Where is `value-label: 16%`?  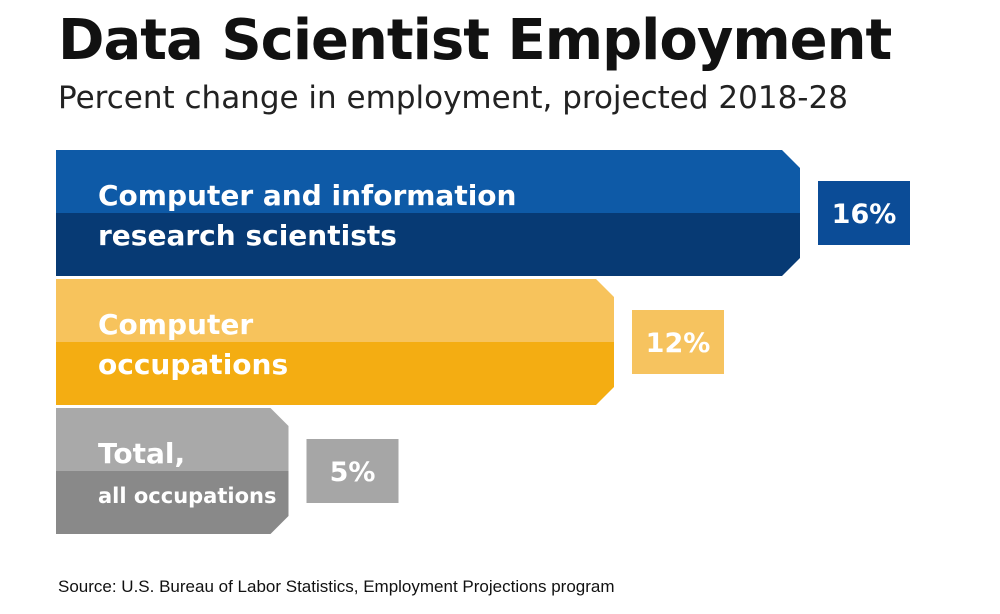
value-label: 16% is located at coordinates (864, 214).